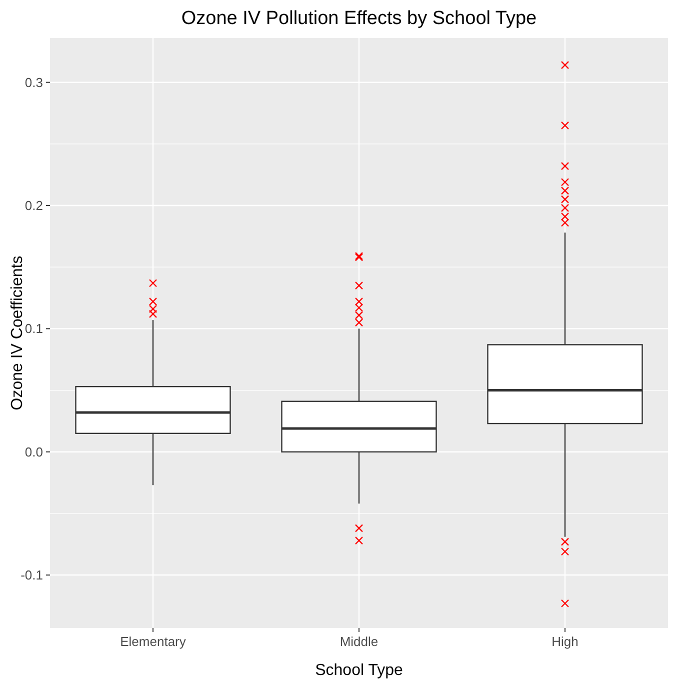 Image resolution: width=680 pixels, height=687 pixels. Describe the element at coordinates (31, 575) in the screenshot. I see `y-tick-label: -0.1` at that location.